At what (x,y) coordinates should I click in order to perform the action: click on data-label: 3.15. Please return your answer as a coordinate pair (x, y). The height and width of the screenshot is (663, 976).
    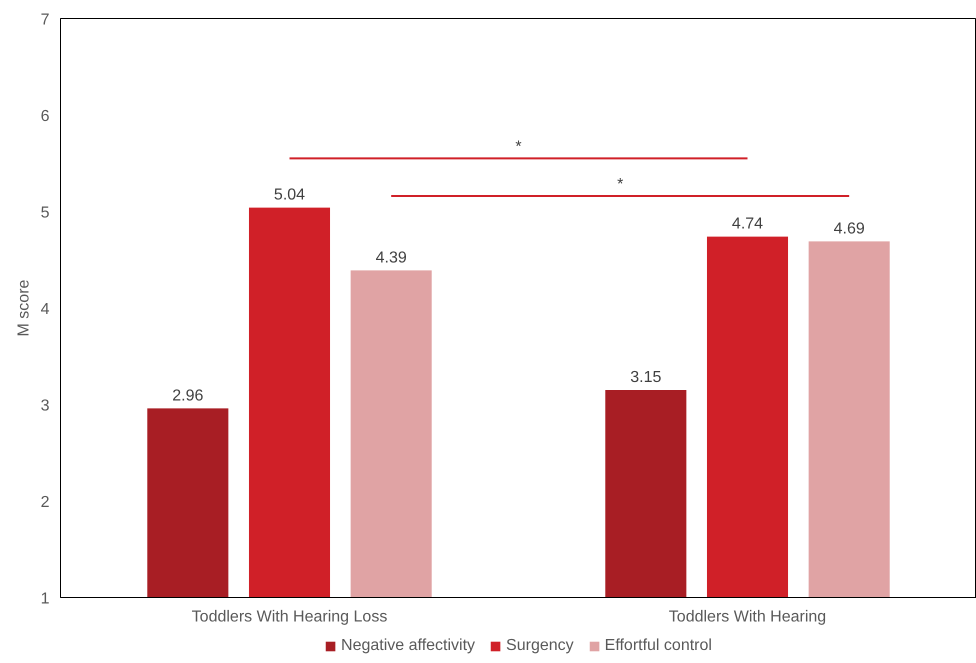
    Looking at the image, I should click on (646, 377).